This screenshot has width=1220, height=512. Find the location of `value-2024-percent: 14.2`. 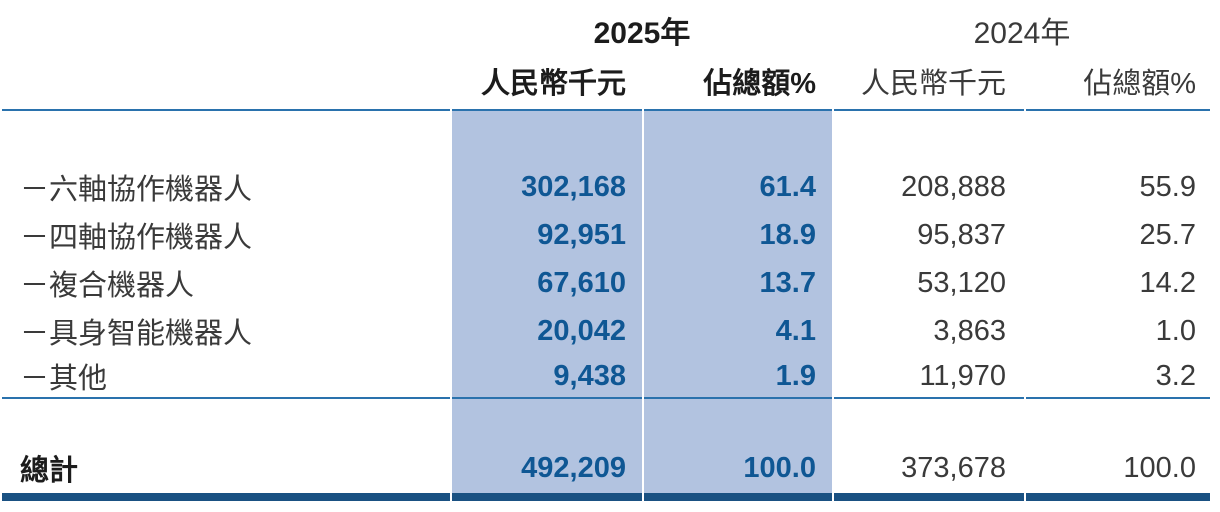

value-2024-percent: 14.2 is located at coordinates (1167, 282).